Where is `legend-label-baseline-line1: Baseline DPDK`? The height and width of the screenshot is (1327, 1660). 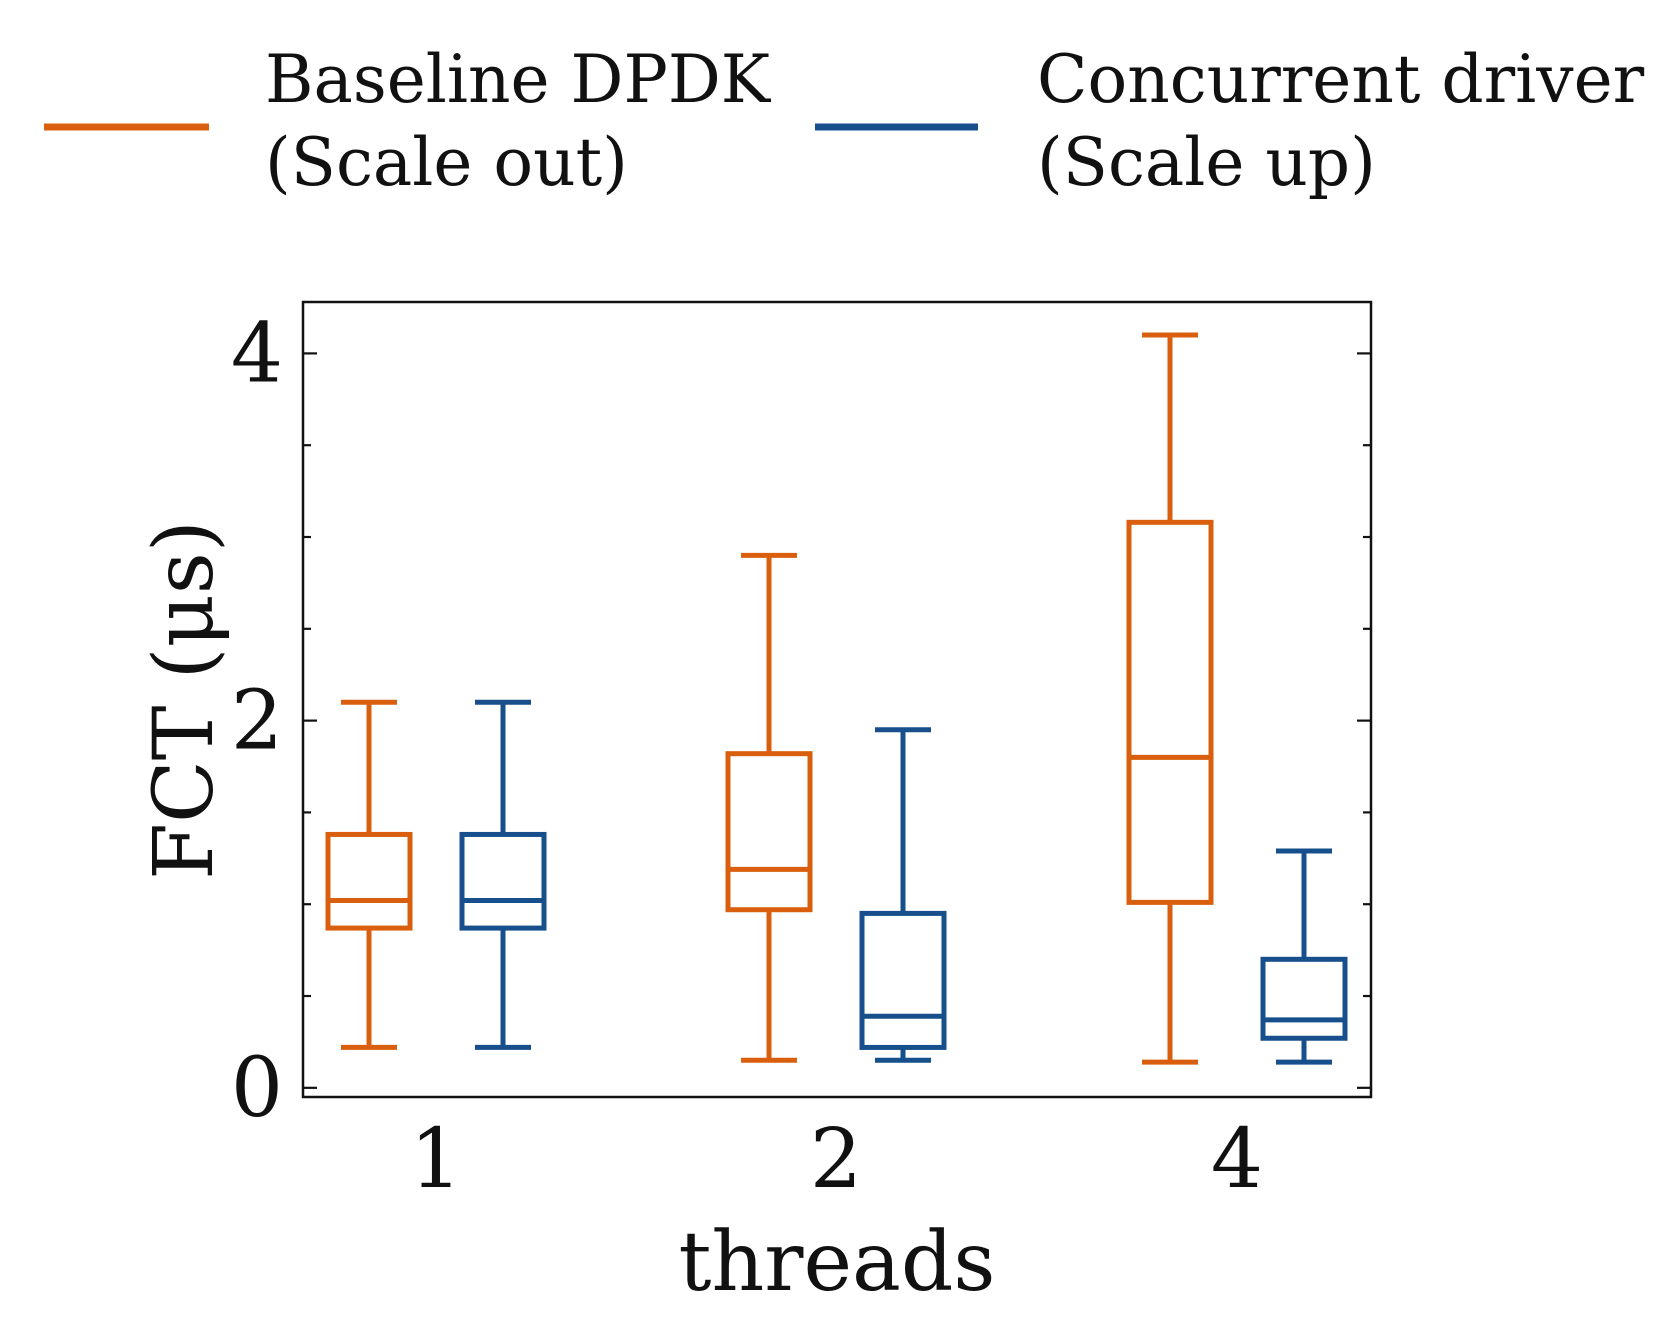
legend-label-baseline-line1: Baseline DPDK is located at coordinates (518, 79).